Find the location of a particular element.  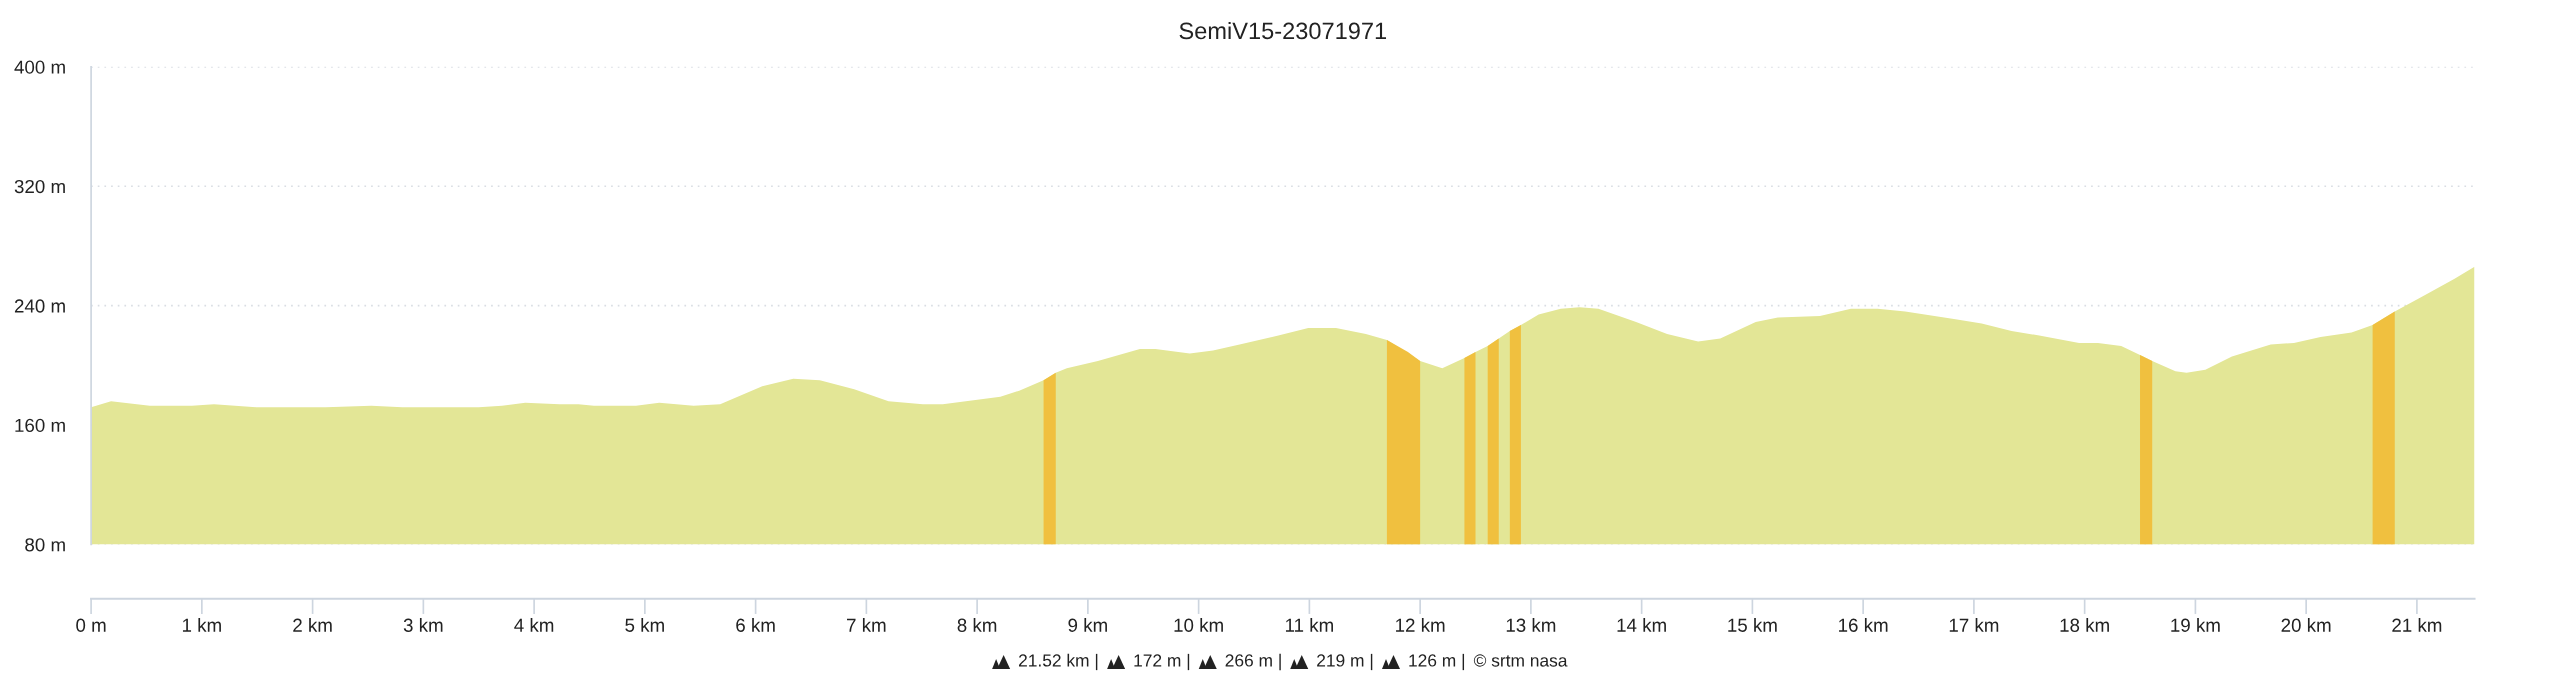

x-tick-label: 14 km is located at coordinates (1641, 625).